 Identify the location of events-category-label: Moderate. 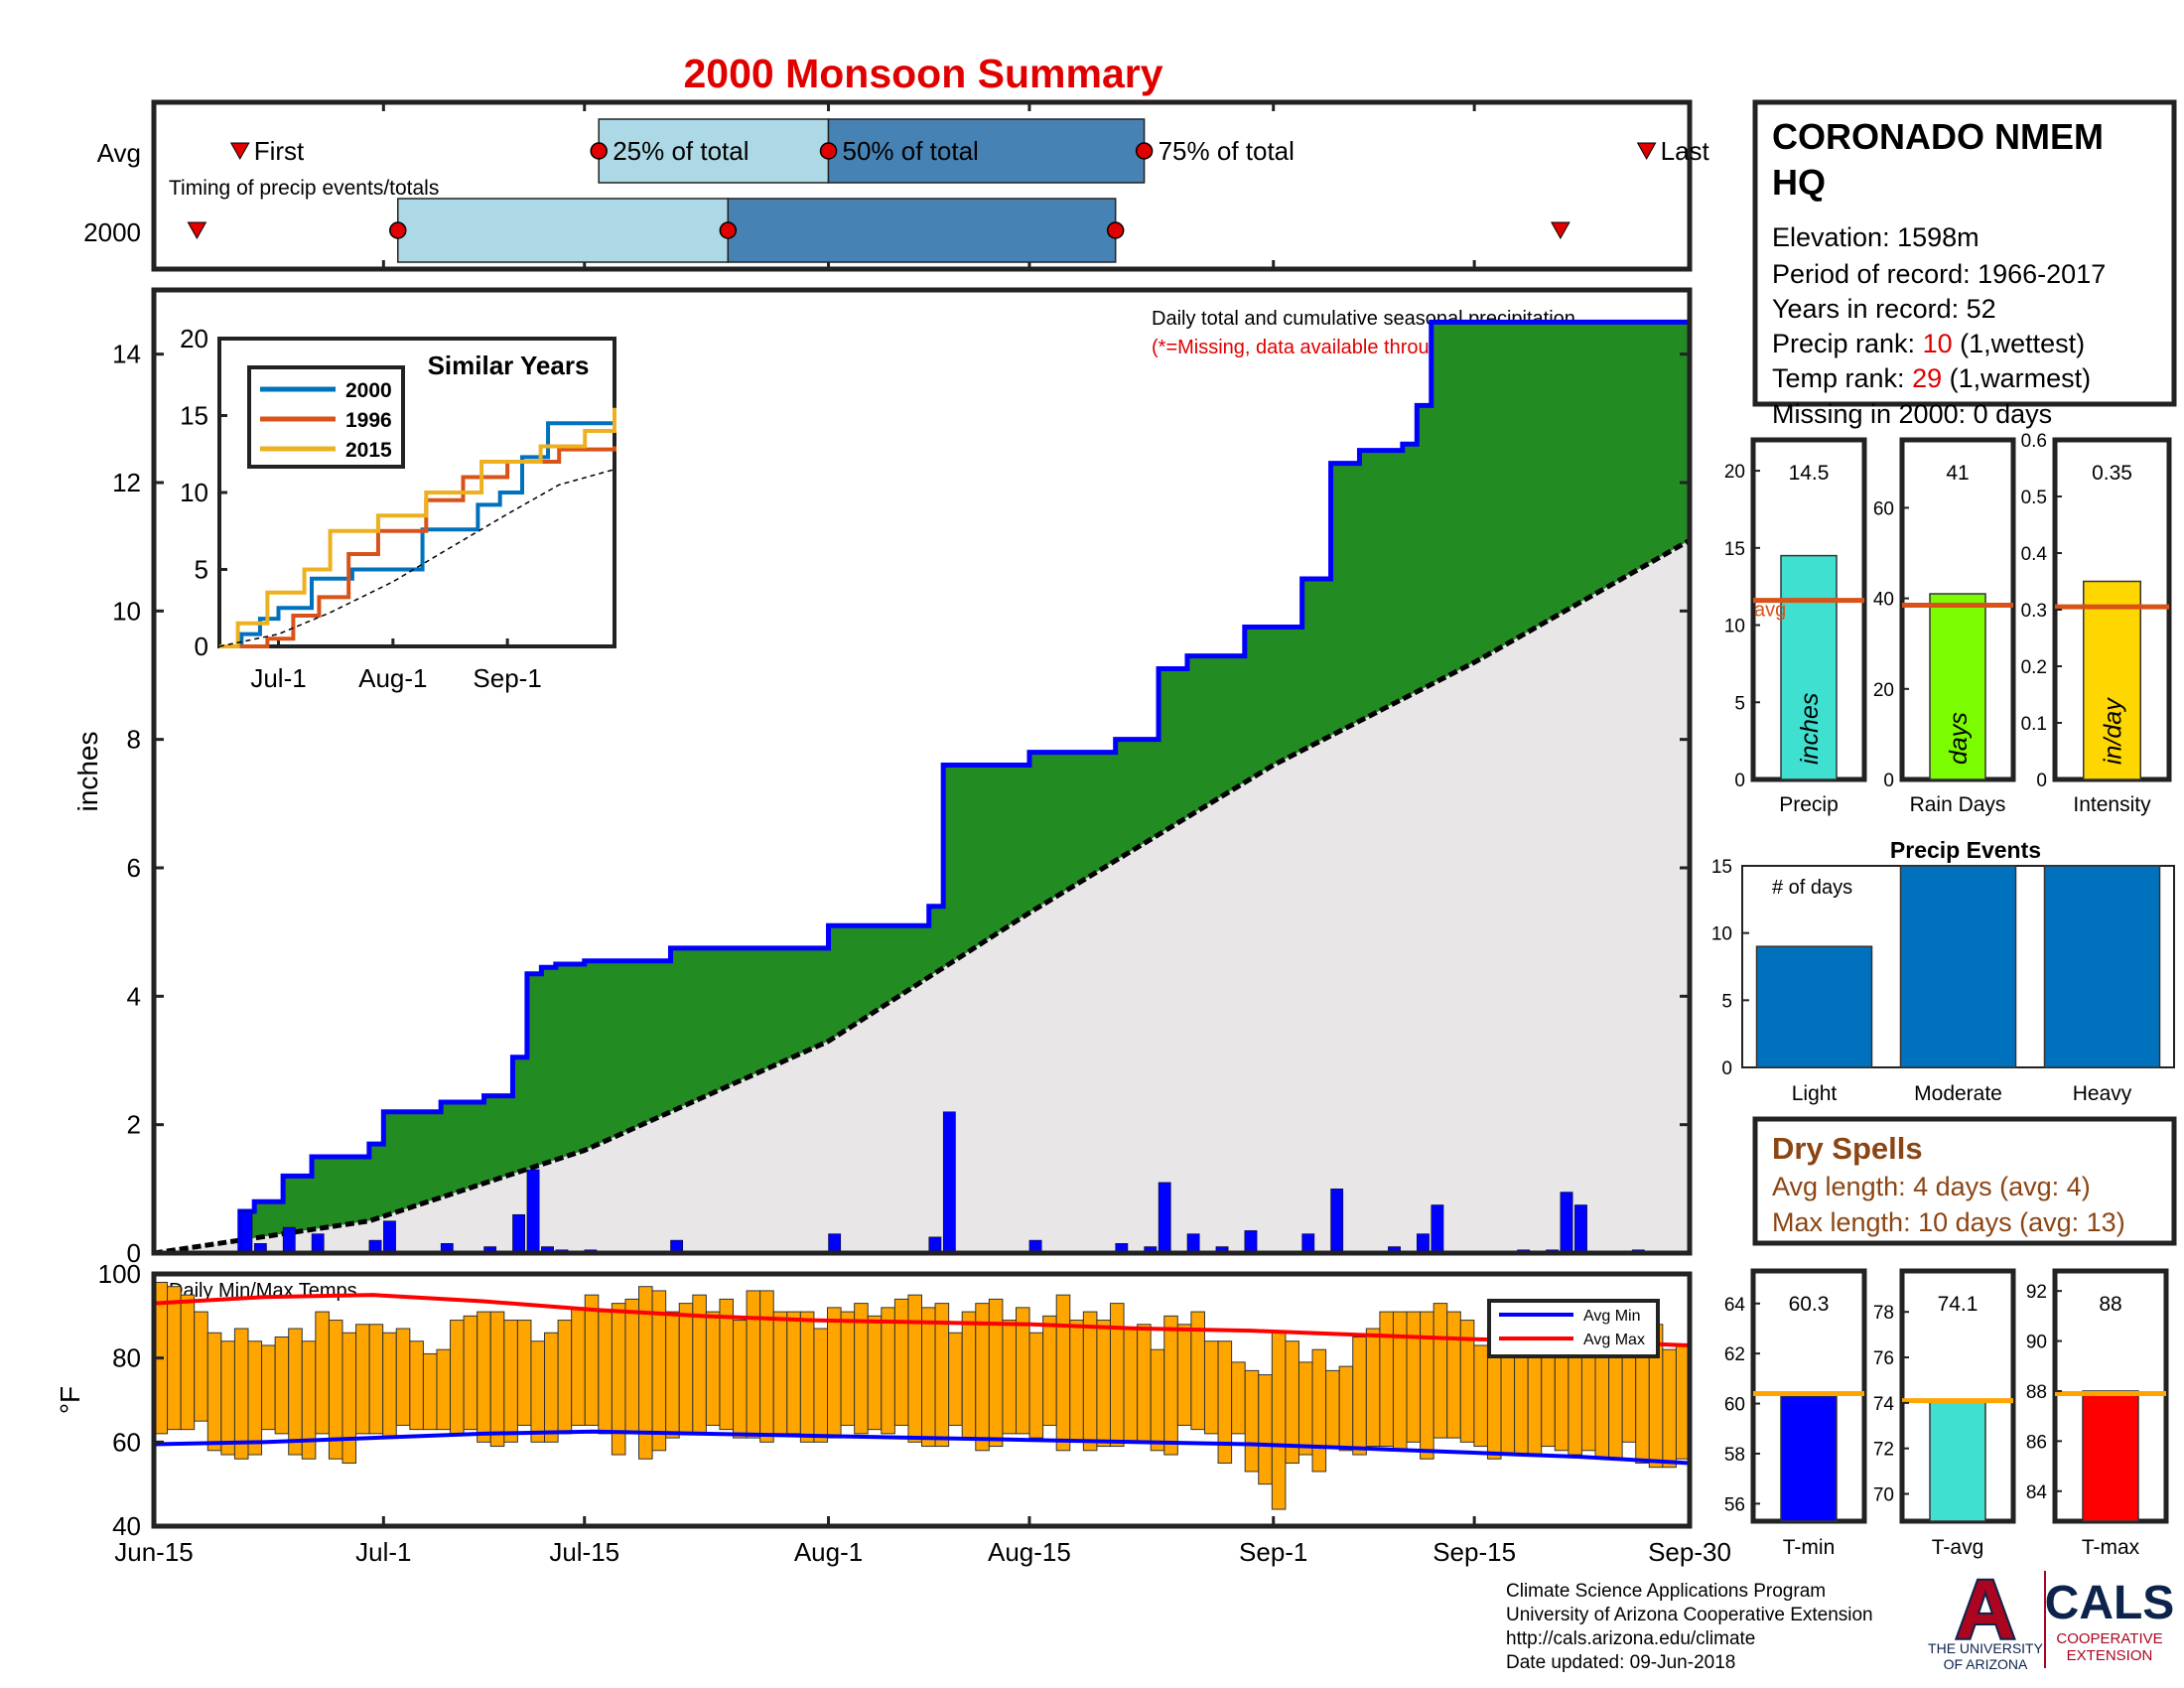
(1958, 1093).